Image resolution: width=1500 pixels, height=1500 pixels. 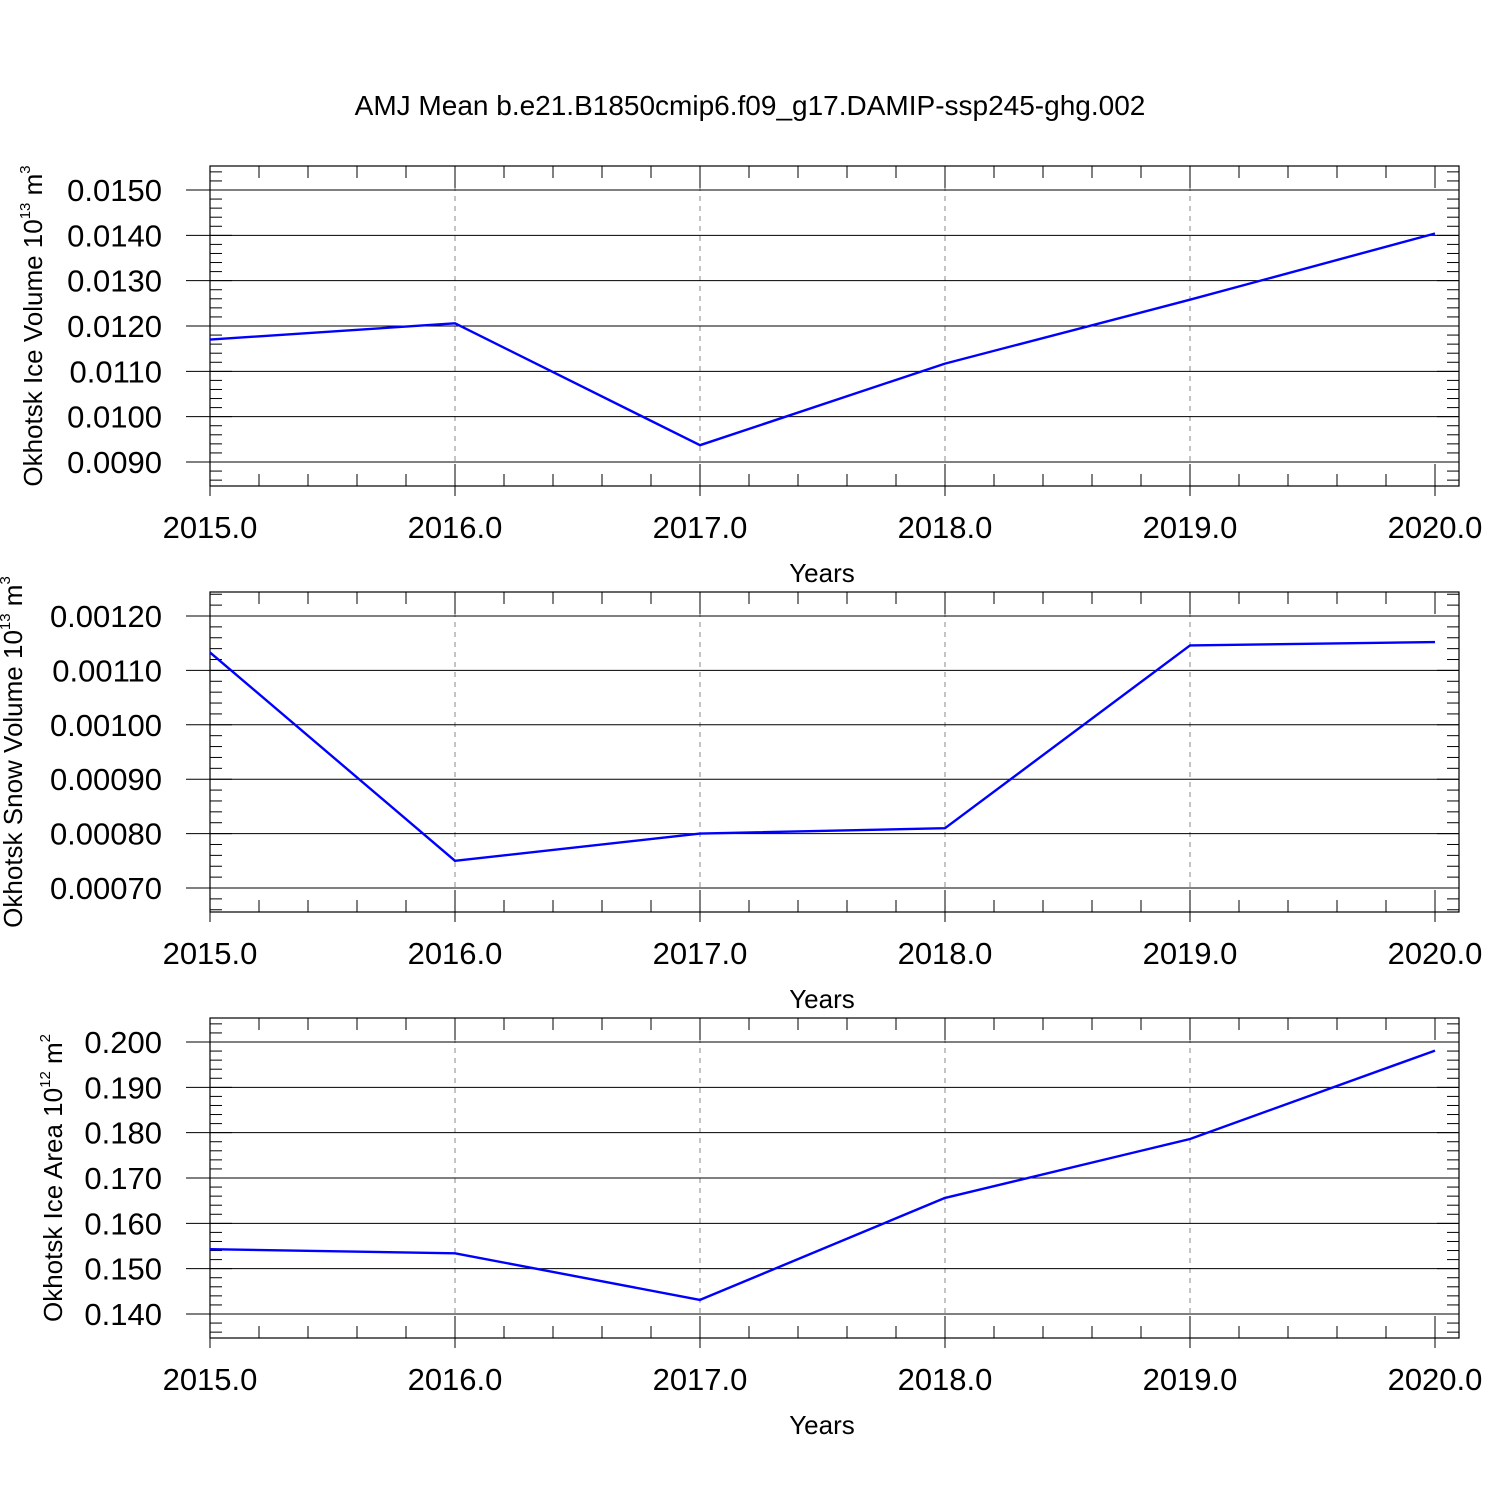 What do you see at coordinates (32, 325) in the screenshot?
I see `y-axis-label: Okhotsk Ice Volume 1013 m3` at bounding box center [32, 325].